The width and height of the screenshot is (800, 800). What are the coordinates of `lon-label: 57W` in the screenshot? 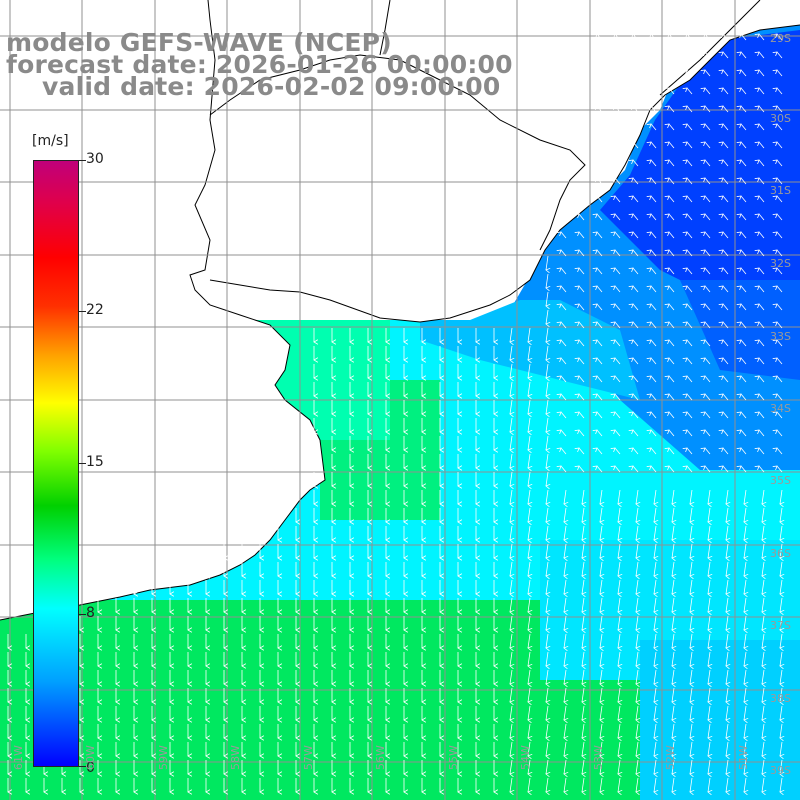 It's located at (308, 757).